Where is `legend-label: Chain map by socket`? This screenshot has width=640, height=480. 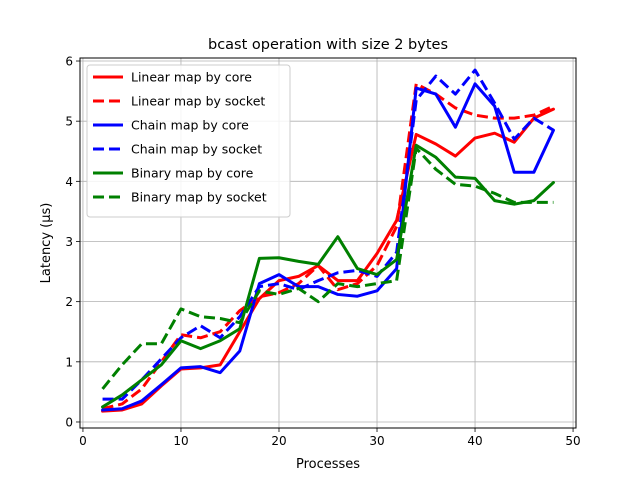
legend-label: Chain map by socket is located at coordinates (196, 149).